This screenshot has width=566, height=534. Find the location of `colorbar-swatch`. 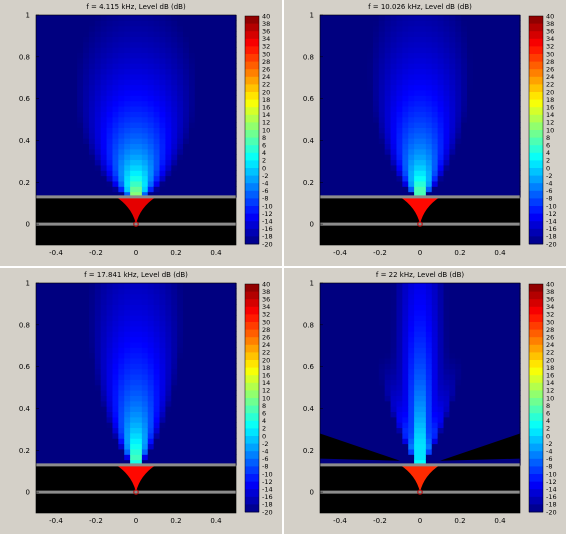

colorbar-swatch is located at coordinates (536, 379).